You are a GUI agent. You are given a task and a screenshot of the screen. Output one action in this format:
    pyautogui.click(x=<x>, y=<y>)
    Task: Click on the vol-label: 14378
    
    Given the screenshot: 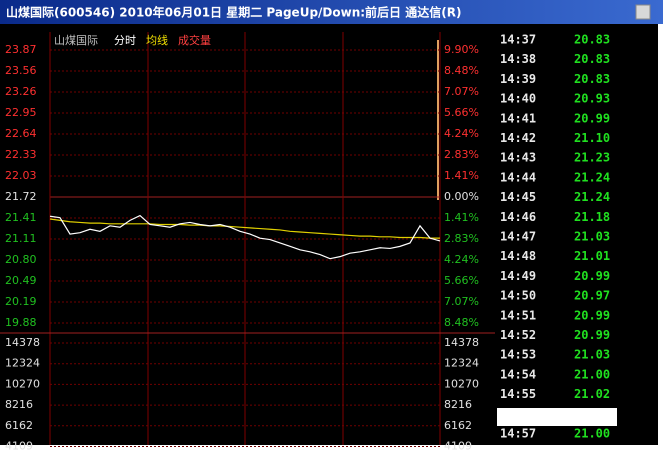 What is the action you would take?
    pyautogui.click(x=22, y=342)
    